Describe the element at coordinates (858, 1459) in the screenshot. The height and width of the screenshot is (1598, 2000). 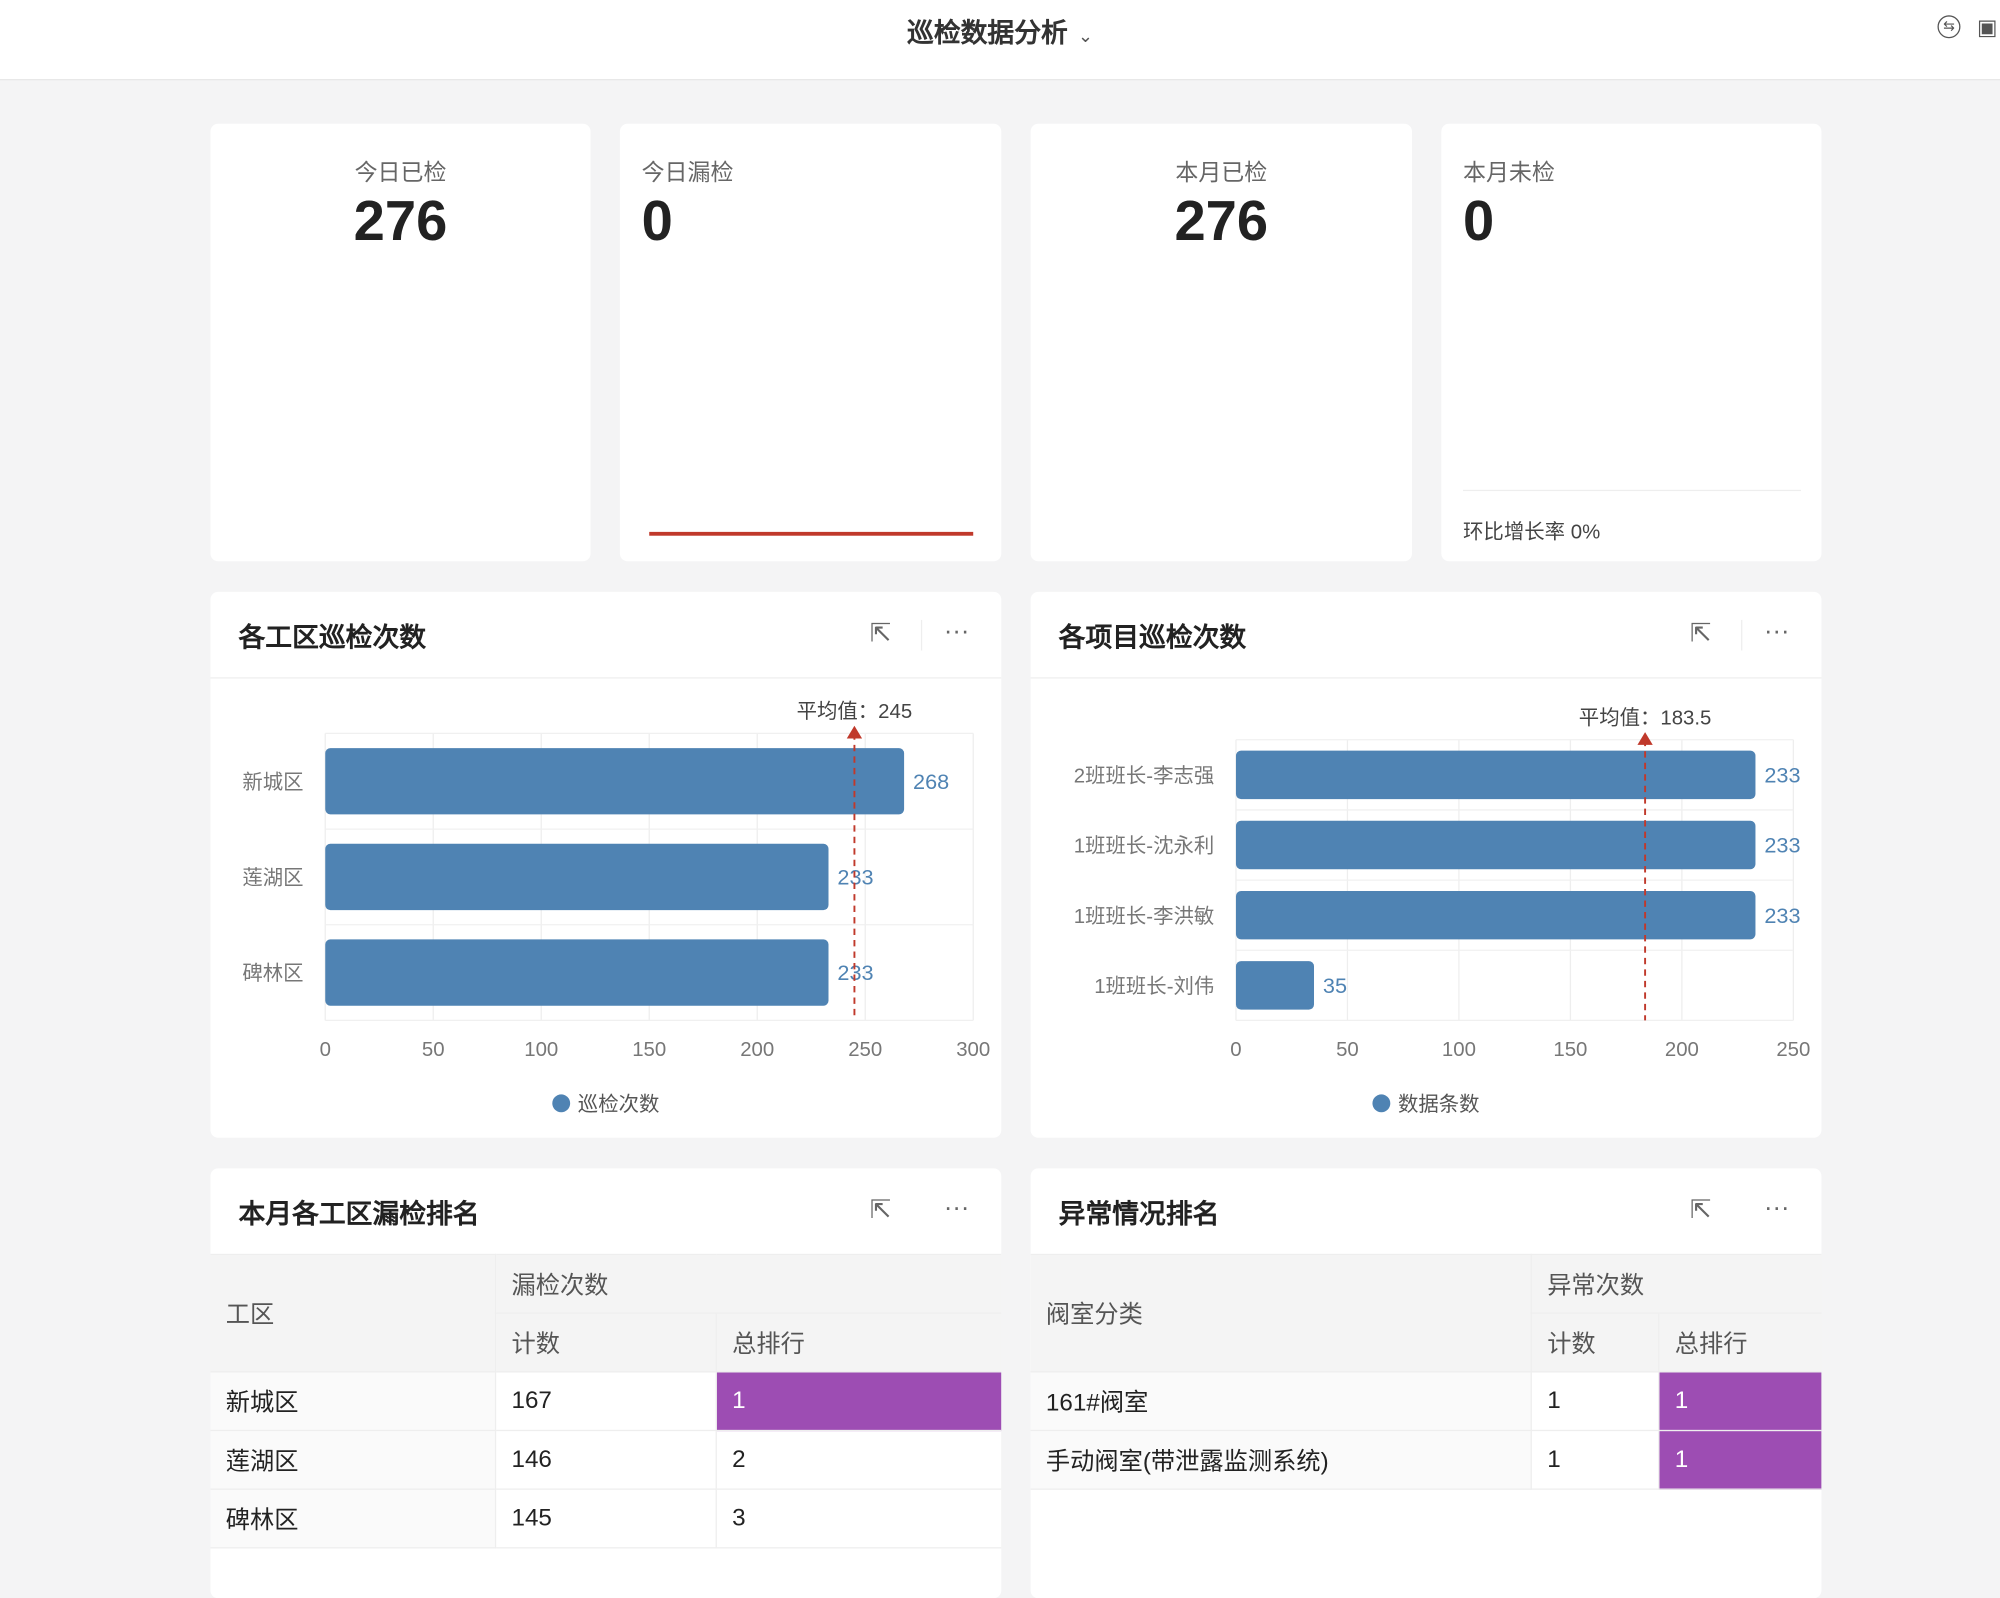
I see `cell: 2` at that location.